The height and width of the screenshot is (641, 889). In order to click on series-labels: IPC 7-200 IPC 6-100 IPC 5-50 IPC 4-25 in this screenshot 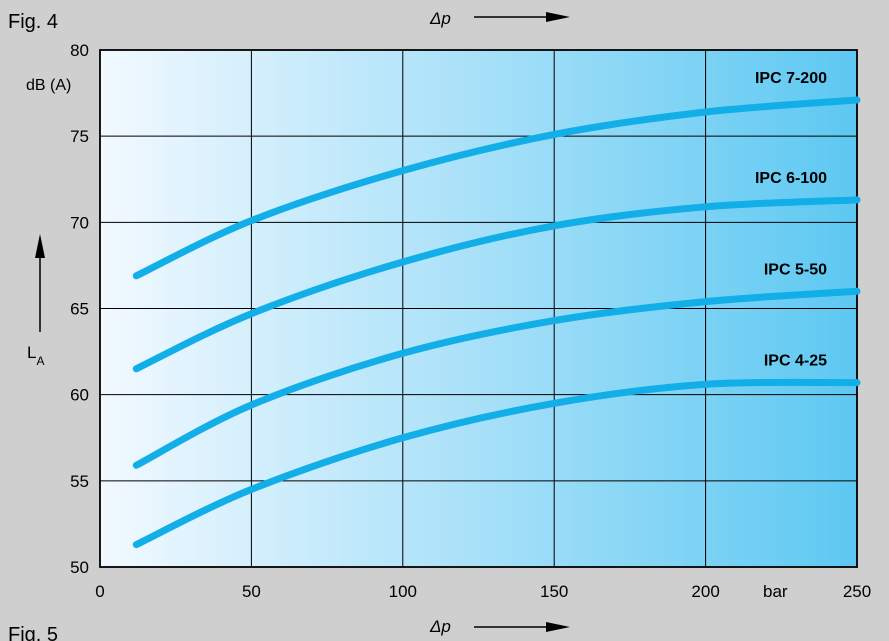, I will do `click(791, 220)`.